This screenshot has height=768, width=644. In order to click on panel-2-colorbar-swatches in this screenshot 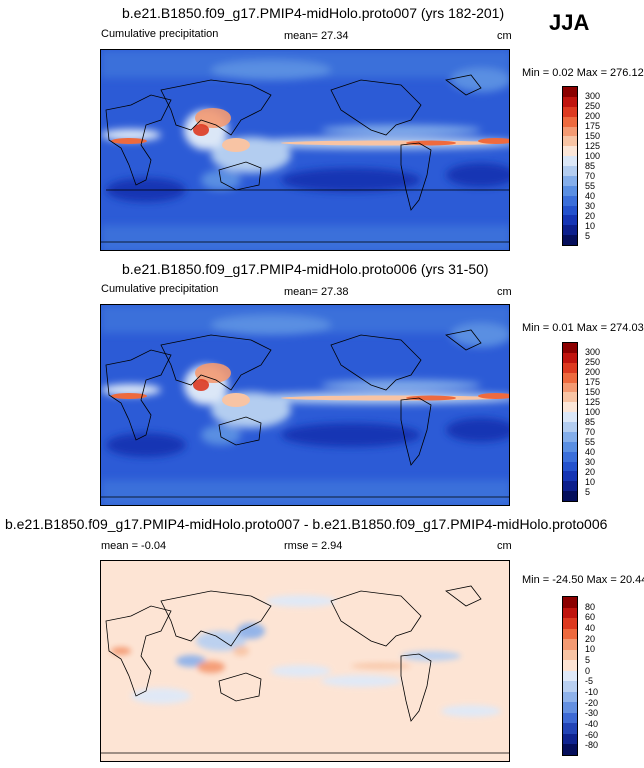, I will do `click(570, 422)`.